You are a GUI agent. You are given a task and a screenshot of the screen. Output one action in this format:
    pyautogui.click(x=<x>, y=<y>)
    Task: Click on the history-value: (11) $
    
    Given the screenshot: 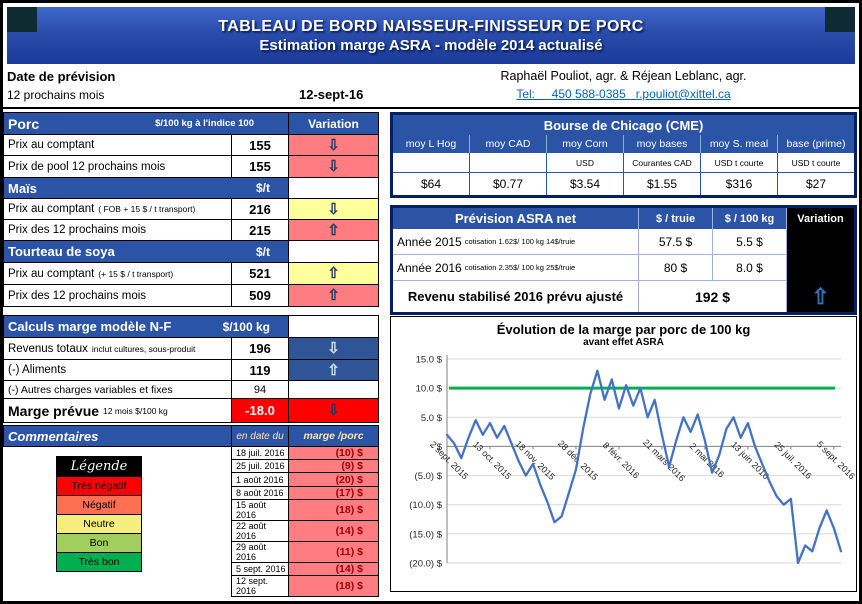 What is the action you would take?
    pyautogui.click(x=334, y=552)
    